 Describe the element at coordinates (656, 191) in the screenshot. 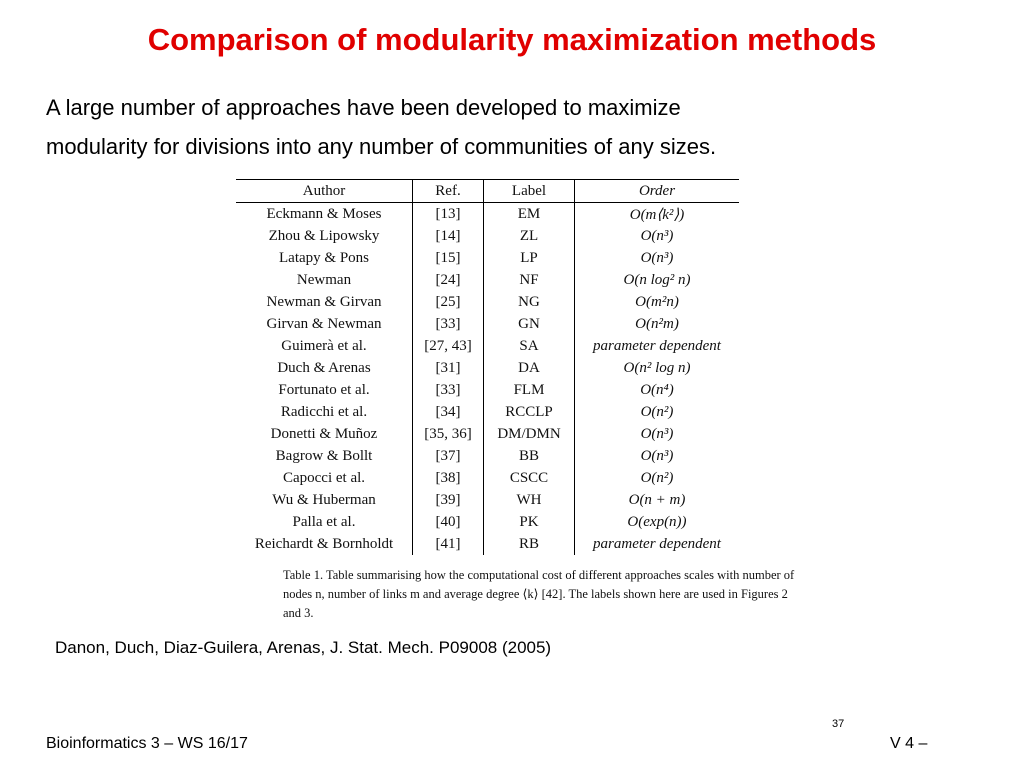

I see `column-header: Order` at that location.